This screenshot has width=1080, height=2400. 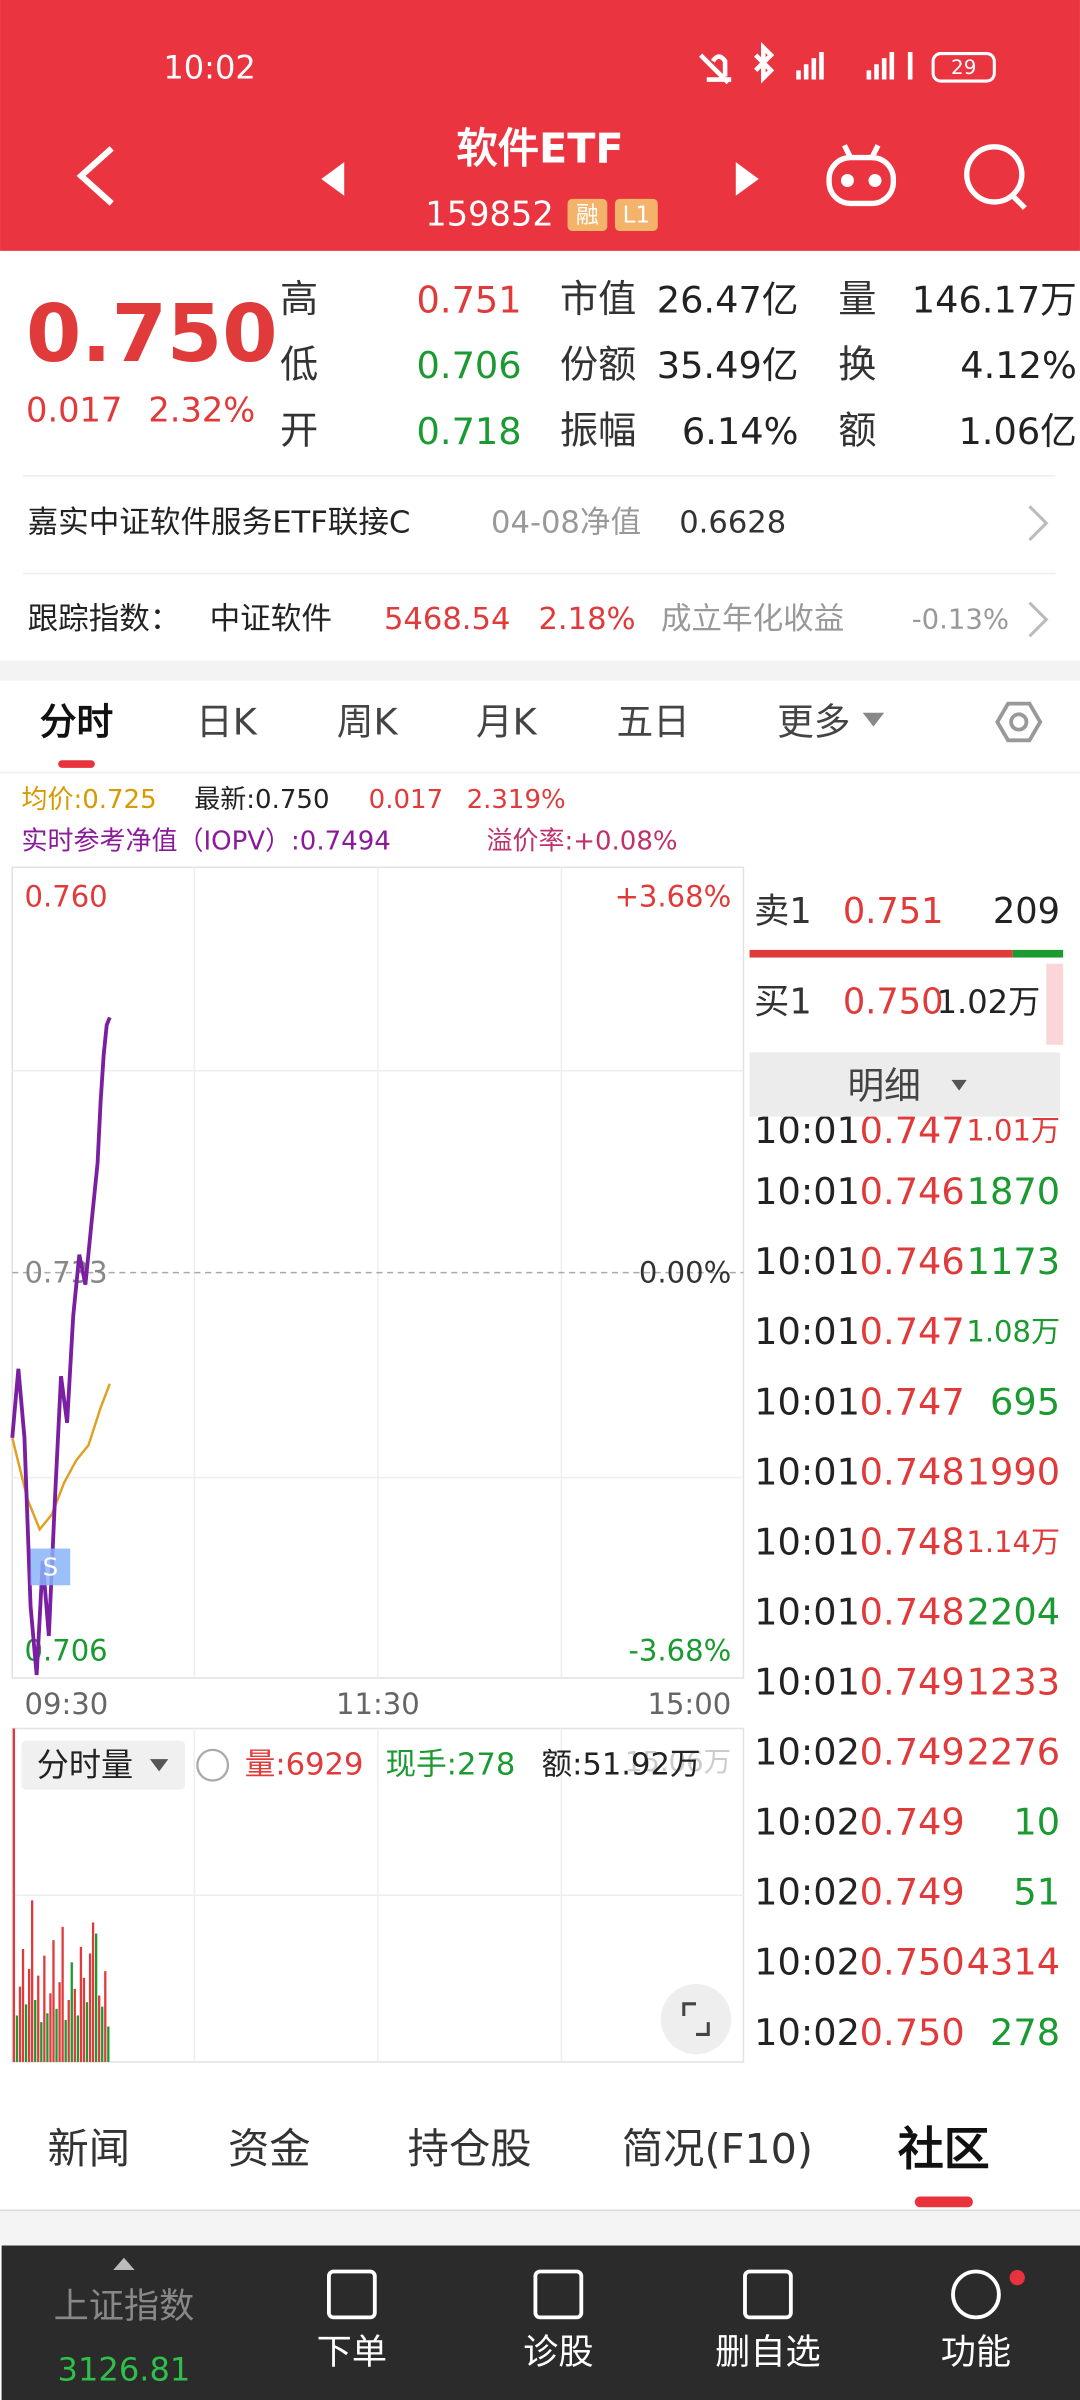 What do you see at coordinates (636, 216) in the screenshot?
I see `badge: L1` at bounding box center [636, 216].